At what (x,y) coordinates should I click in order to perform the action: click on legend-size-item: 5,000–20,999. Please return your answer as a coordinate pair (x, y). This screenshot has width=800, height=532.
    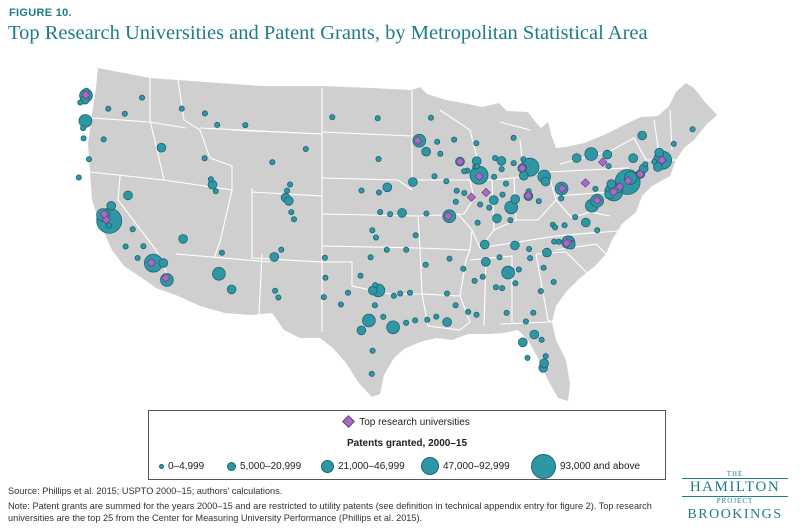
    Looking at the image, I should click on (264, 466).